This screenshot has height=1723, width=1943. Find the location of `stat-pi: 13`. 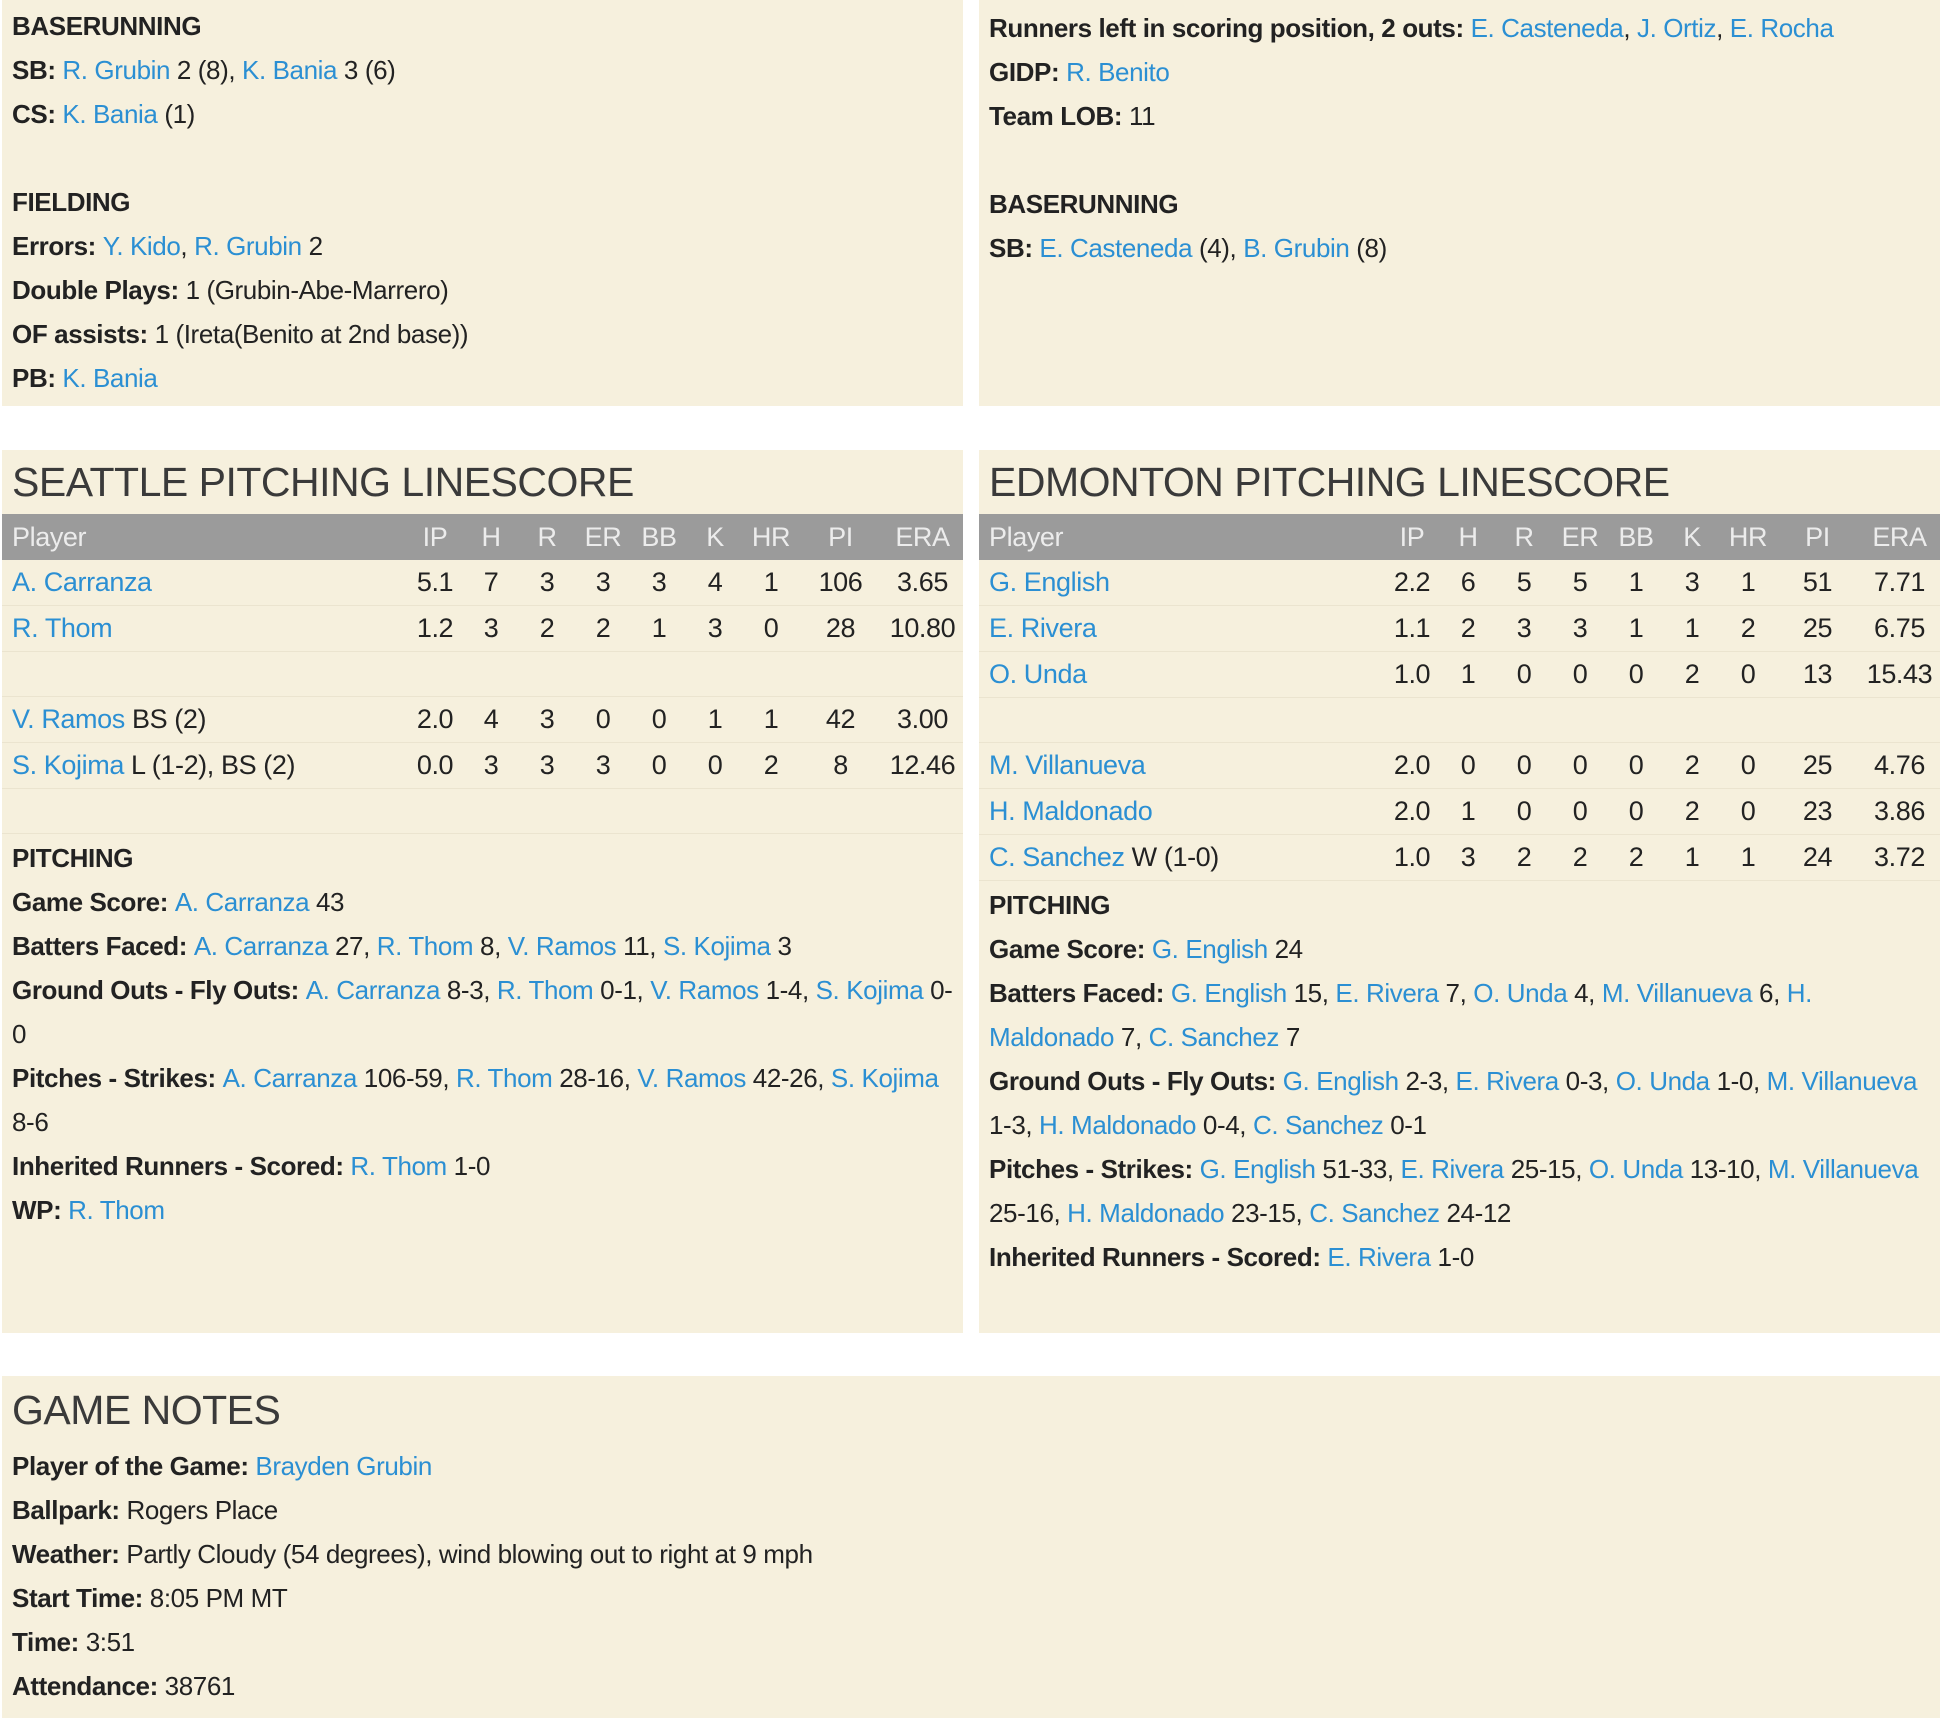

stat-pi: 13 is located at coordinates (1817, 674).